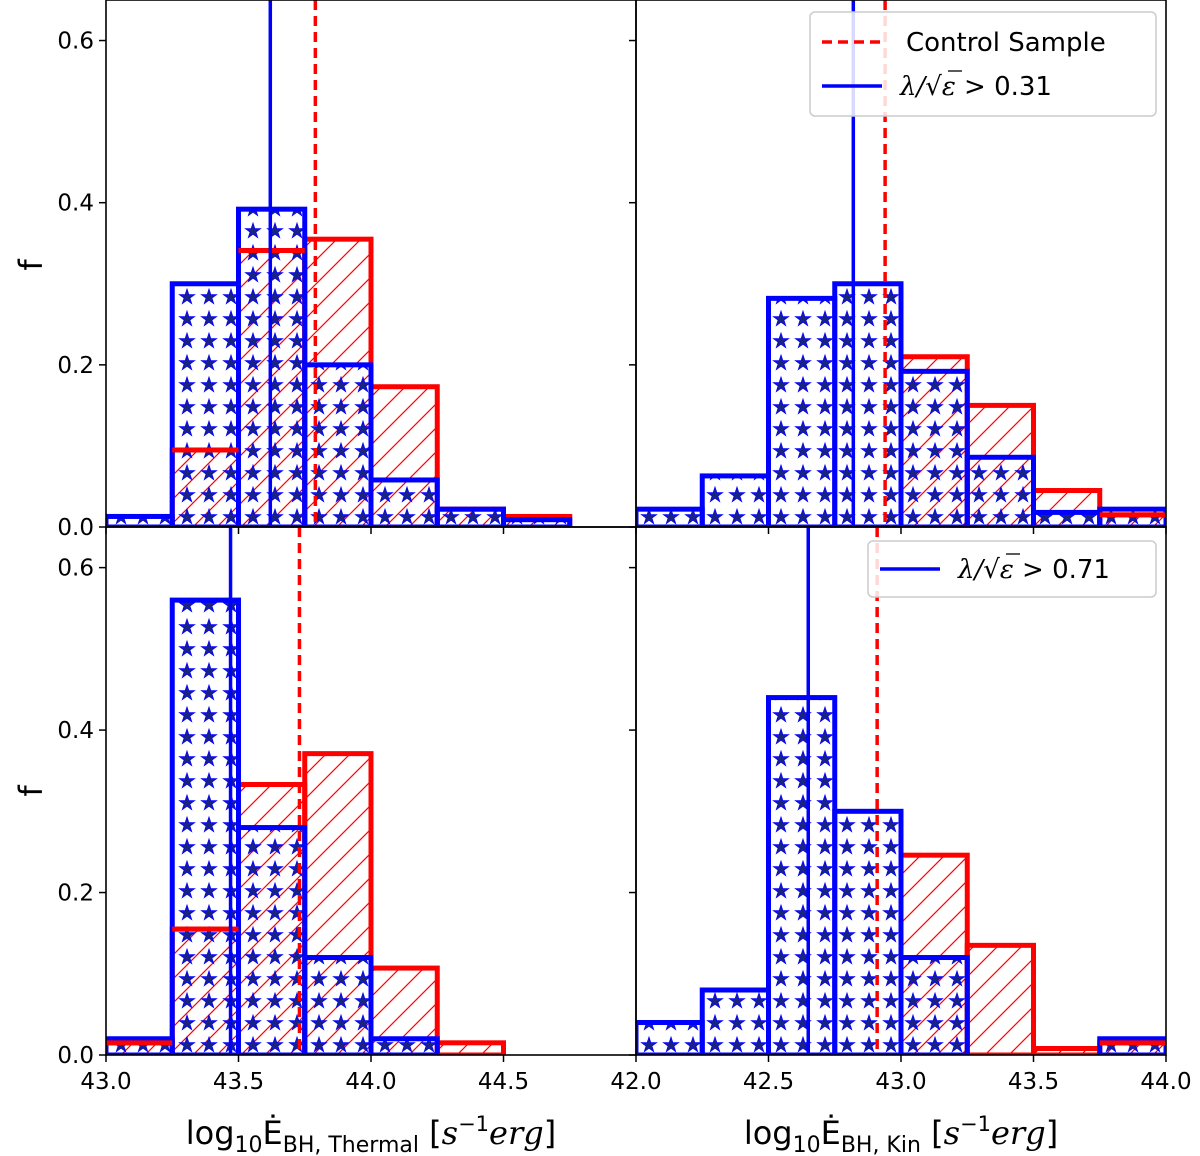  I want to click on legend-threshold-bottom: > 0.71, so click(1062, 570).